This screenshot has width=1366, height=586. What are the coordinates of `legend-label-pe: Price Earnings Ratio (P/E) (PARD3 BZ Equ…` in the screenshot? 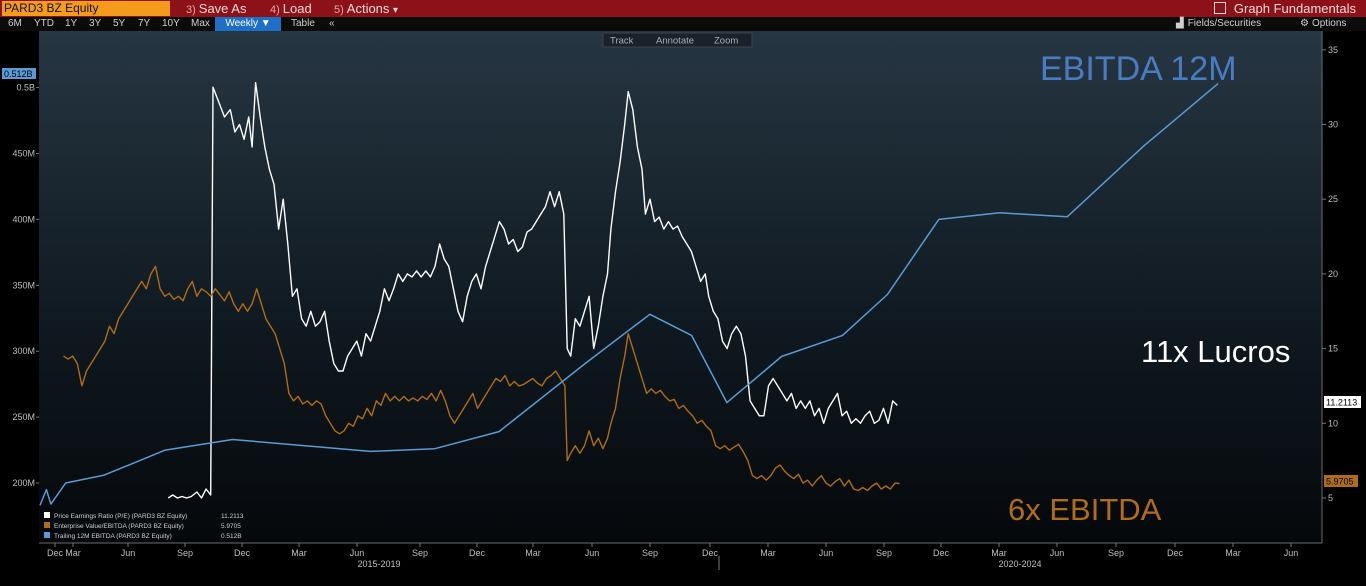 It's located at (120, 516).